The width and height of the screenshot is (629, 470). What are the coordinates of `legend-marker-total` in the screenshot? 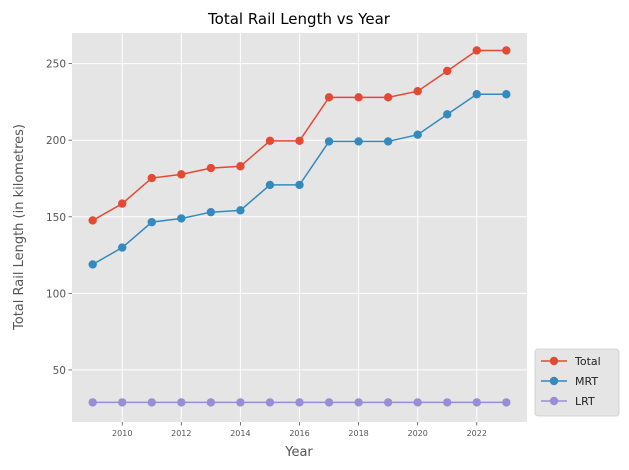 It's located at (554, 361).